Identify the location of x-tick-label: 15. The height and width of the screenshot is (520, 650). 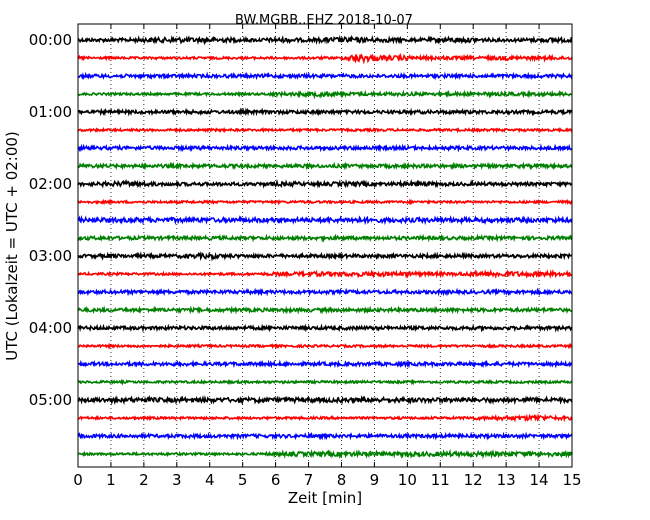
(571, 480).